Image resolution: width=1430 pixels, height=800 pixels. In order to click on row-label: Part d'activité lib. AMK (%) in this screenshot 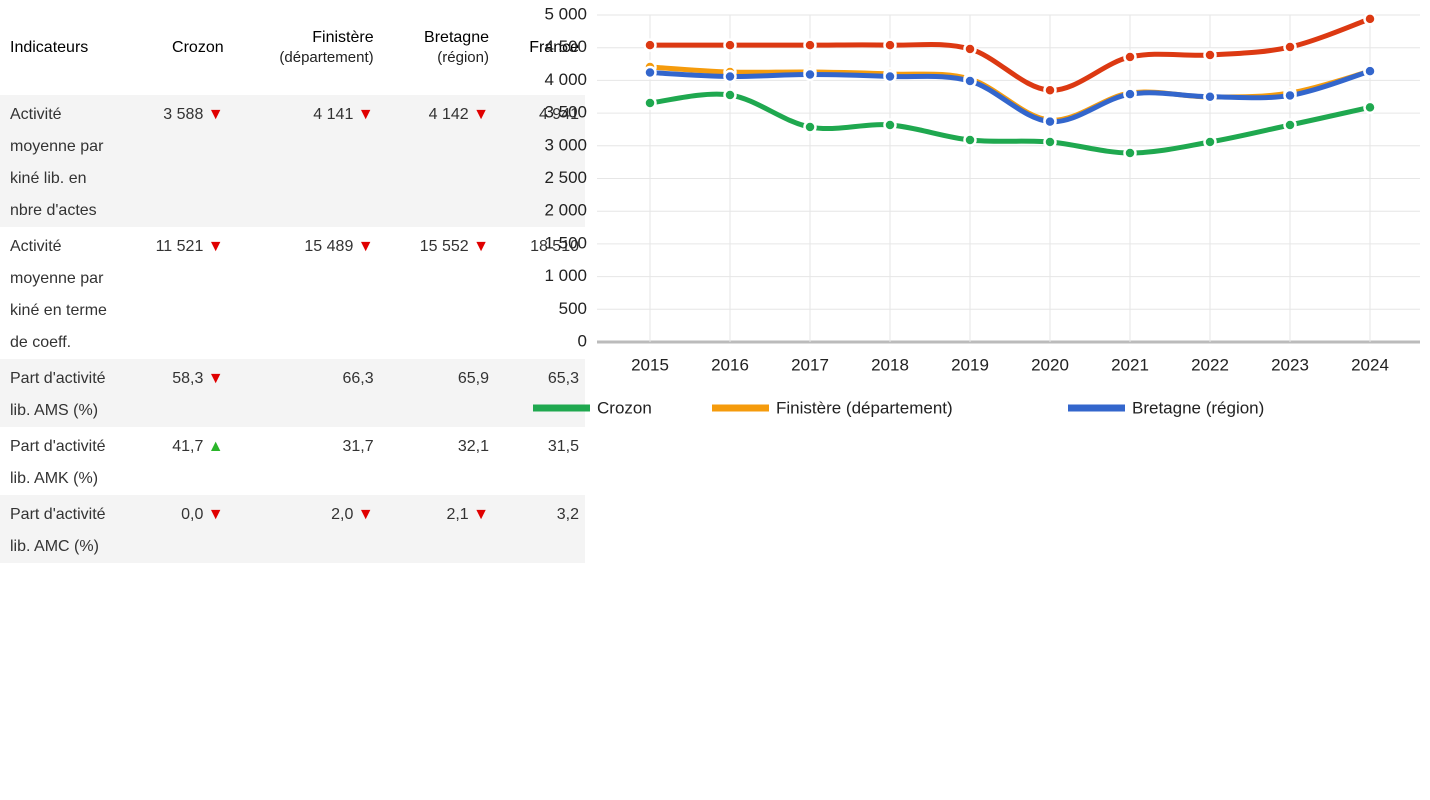, I will do `click(58, 462)`.